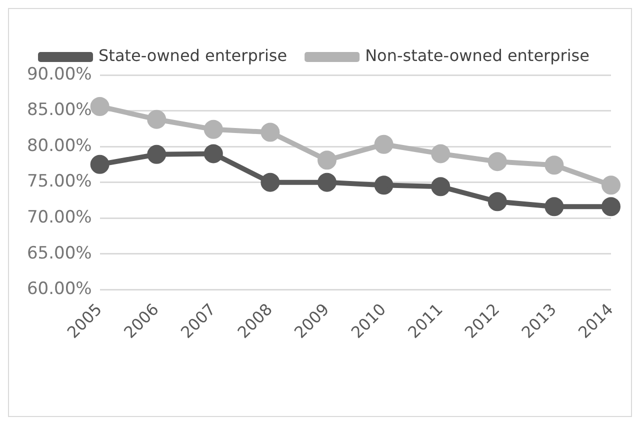  Describe the element at coordinates (59, 182) in the screenshot. I see `y-tick-label: 75.00%` at that location.